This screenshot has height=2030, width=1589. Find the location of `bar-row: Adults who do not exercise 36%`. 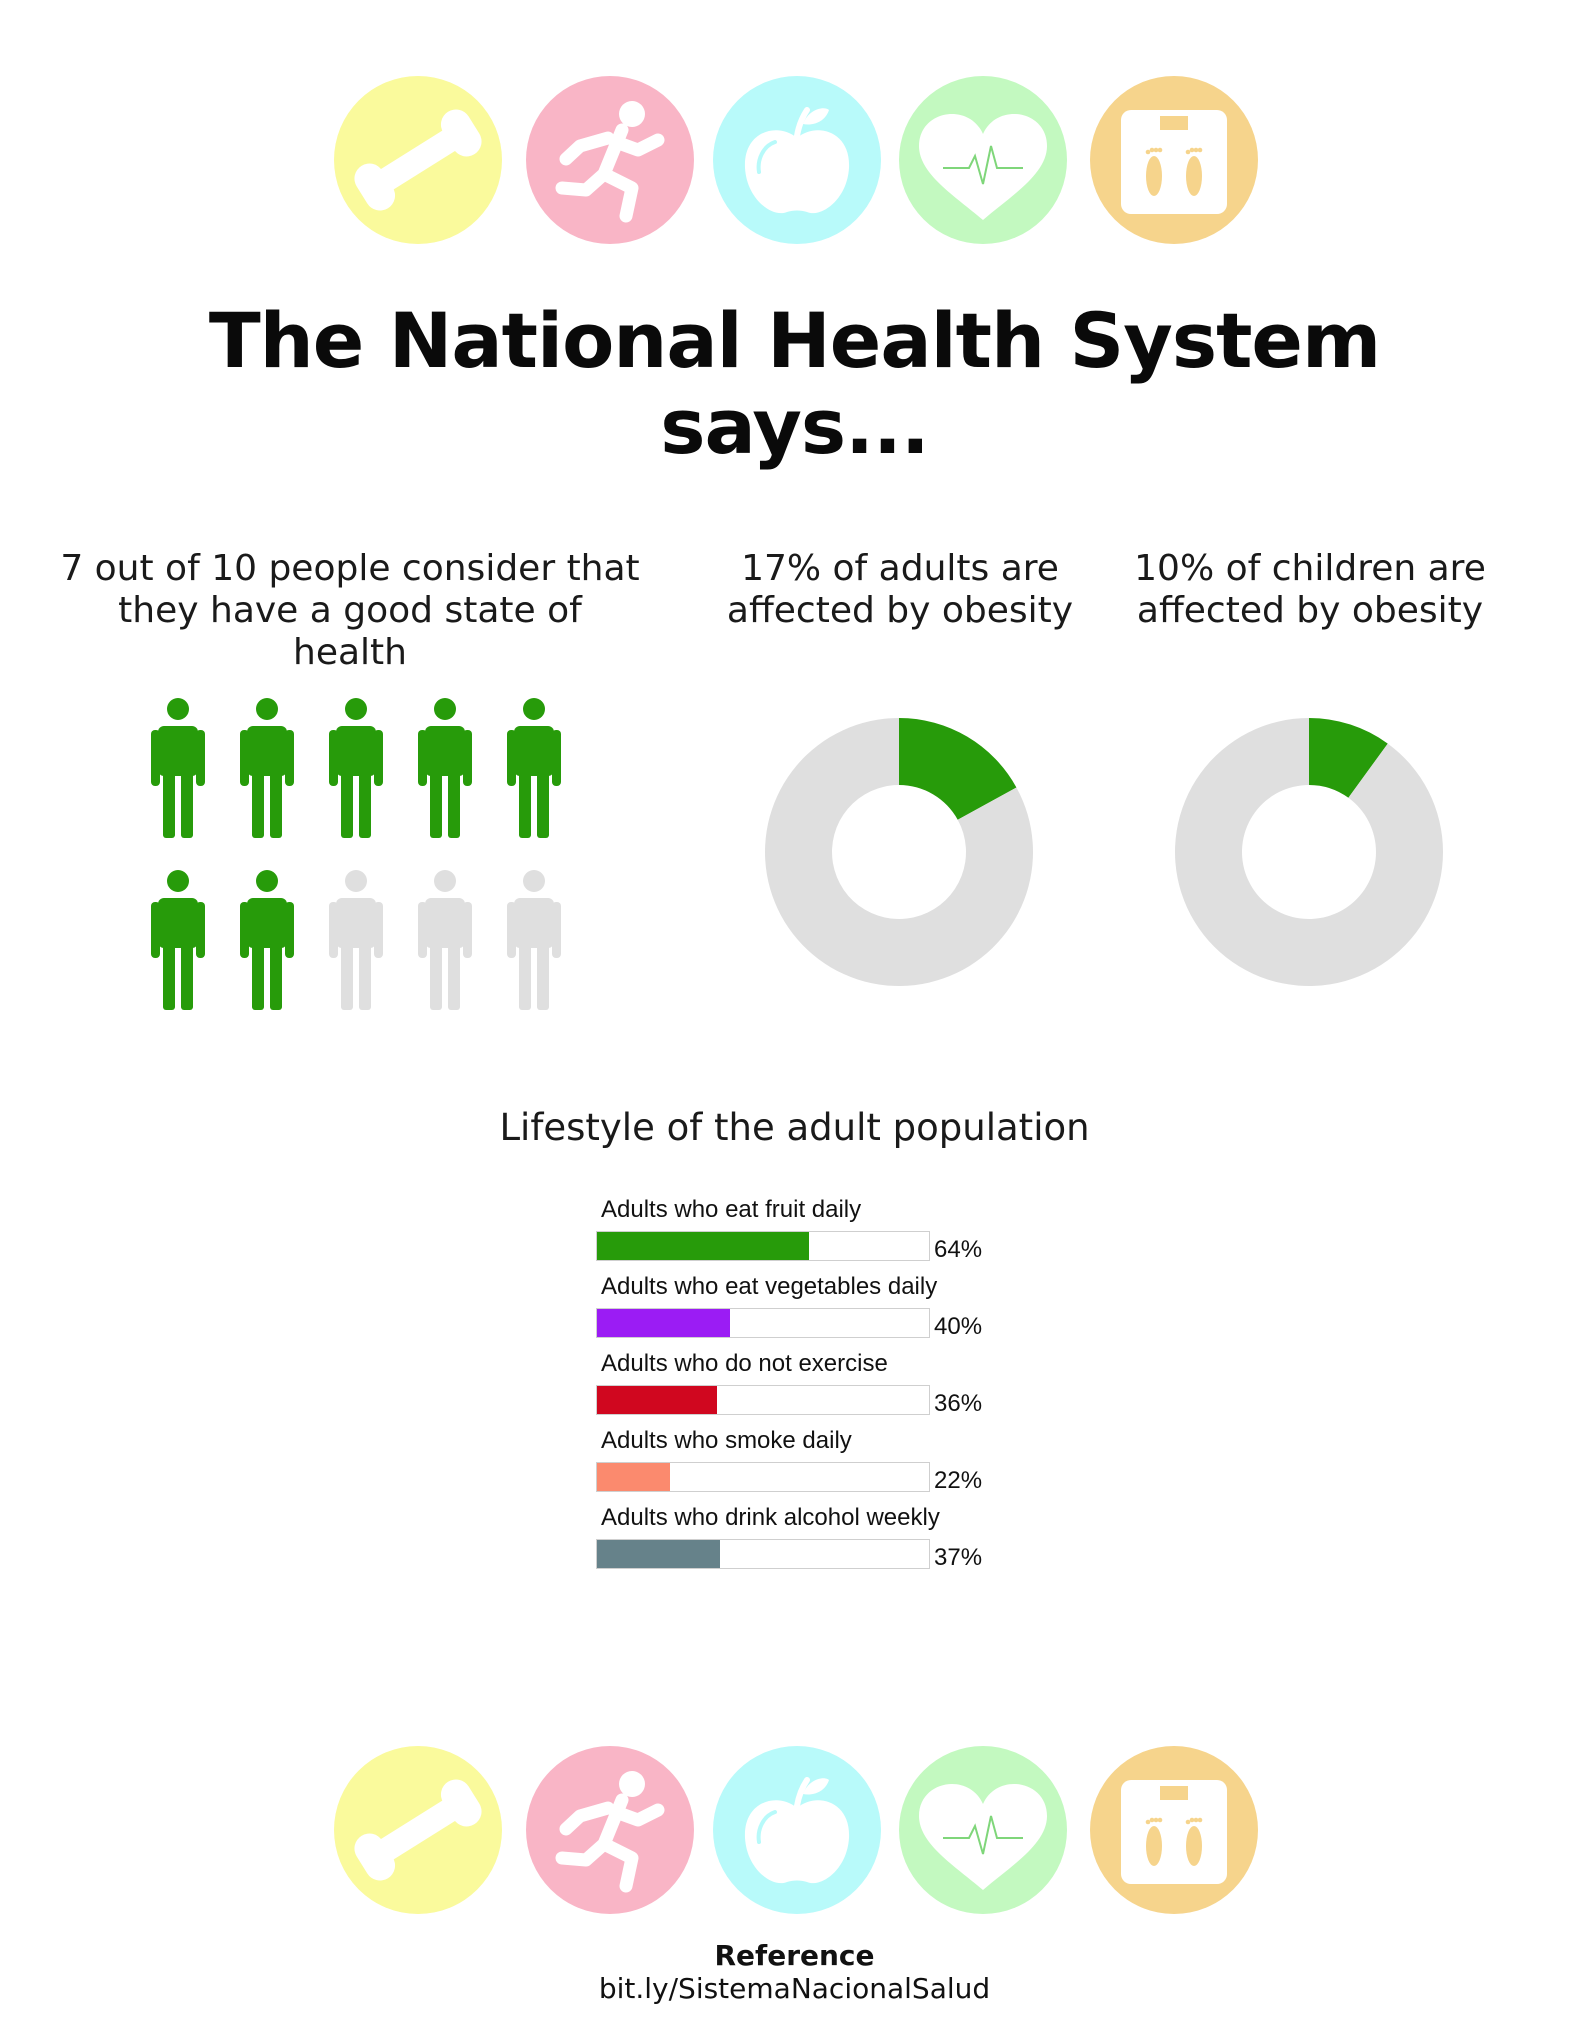

bar-row: Adults who do not exercise 36% is located at coordinates (806, 1388).